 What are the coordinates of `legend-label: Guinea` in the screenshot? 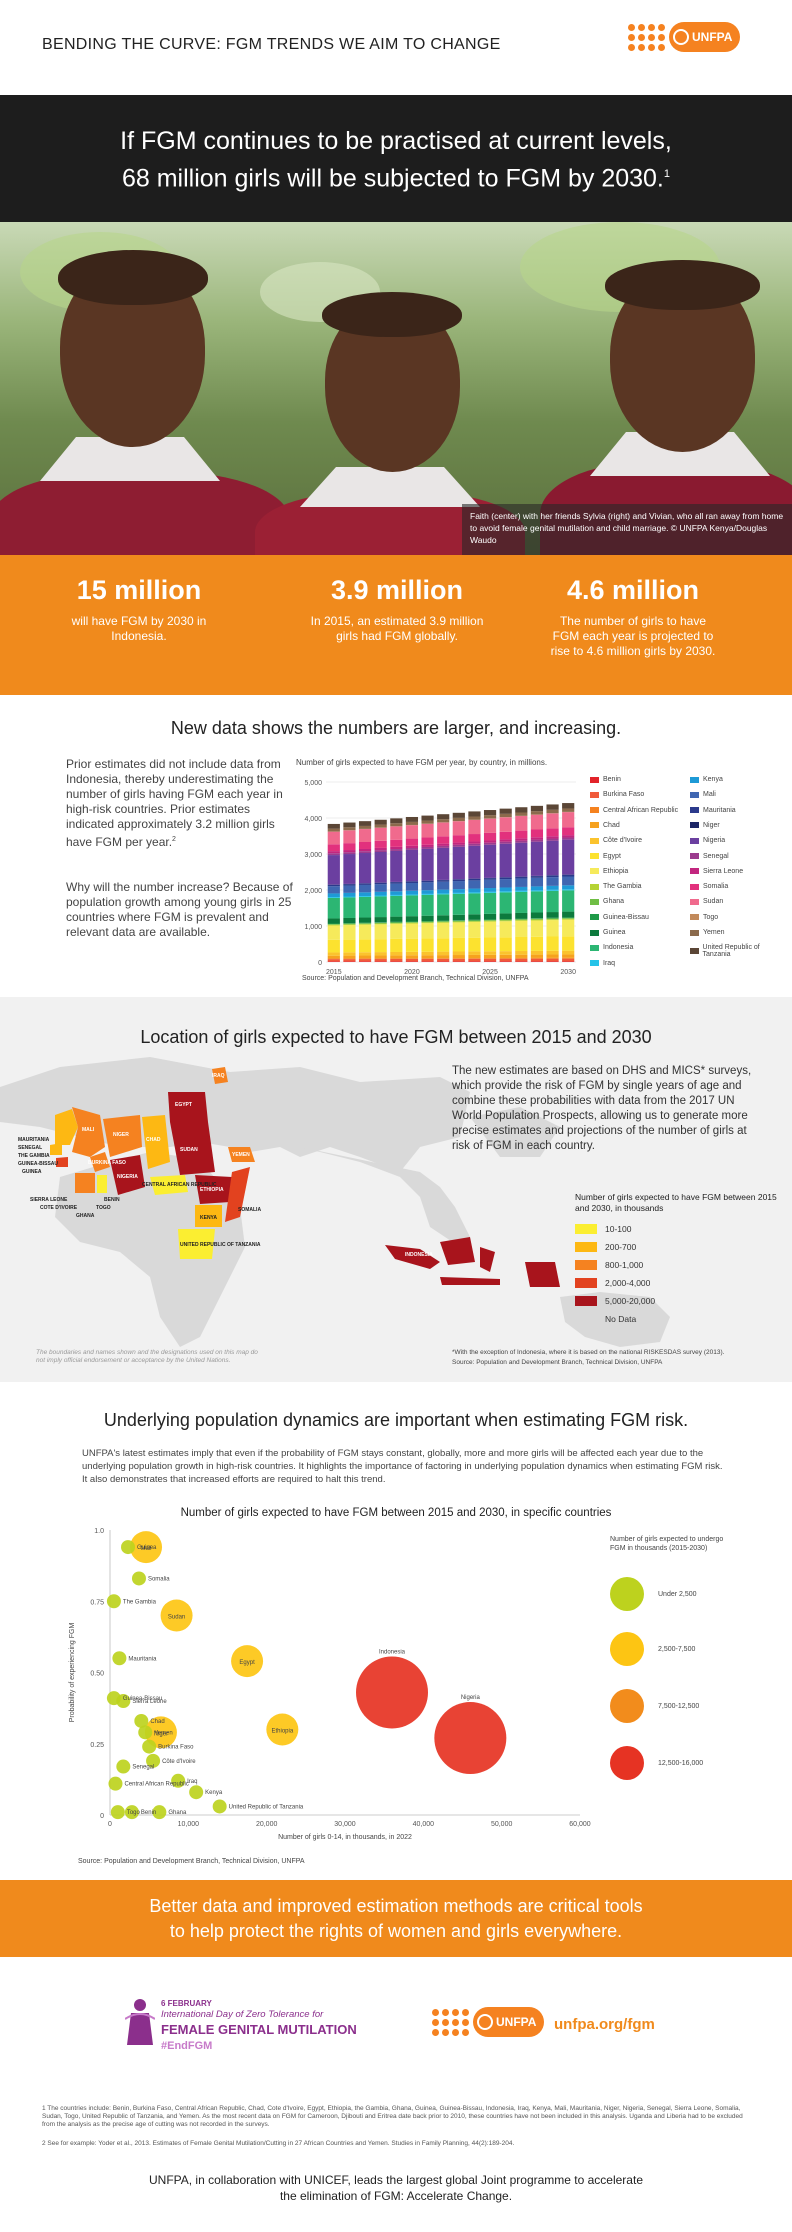 It's located at (614, 932).